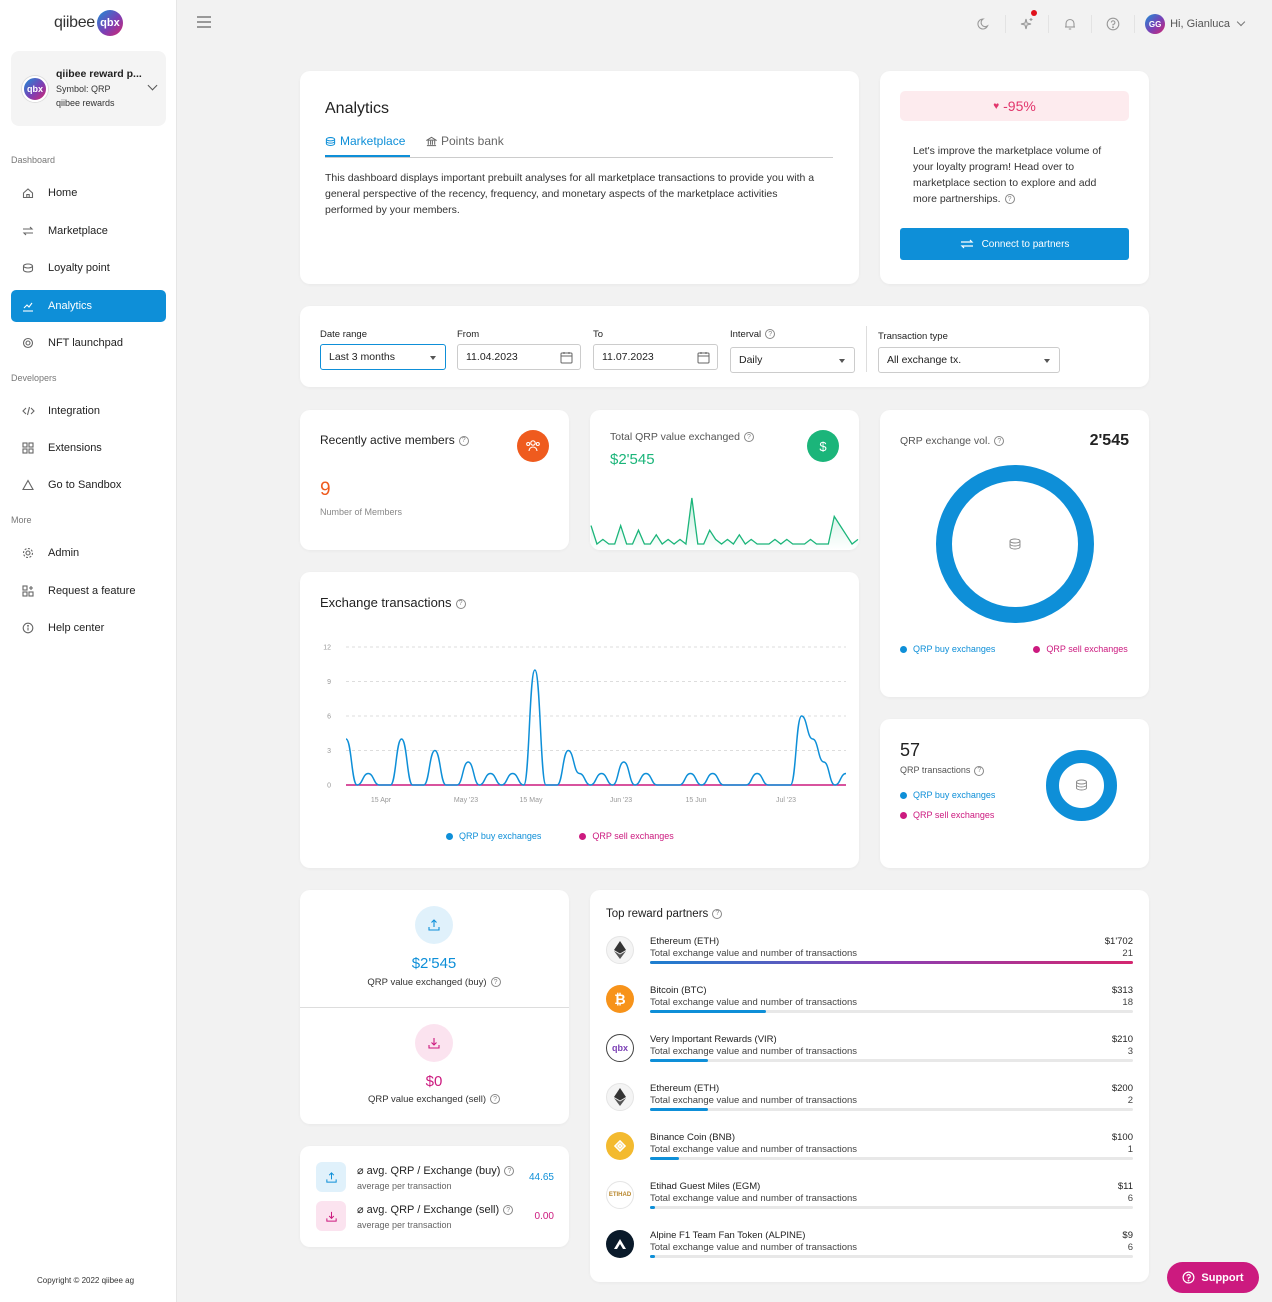 The width and height of the screenshot is (1272, 1302). Describe the element at coordinates (1127, 953) in the screenshot. I see `partner-count: 21` at that location.